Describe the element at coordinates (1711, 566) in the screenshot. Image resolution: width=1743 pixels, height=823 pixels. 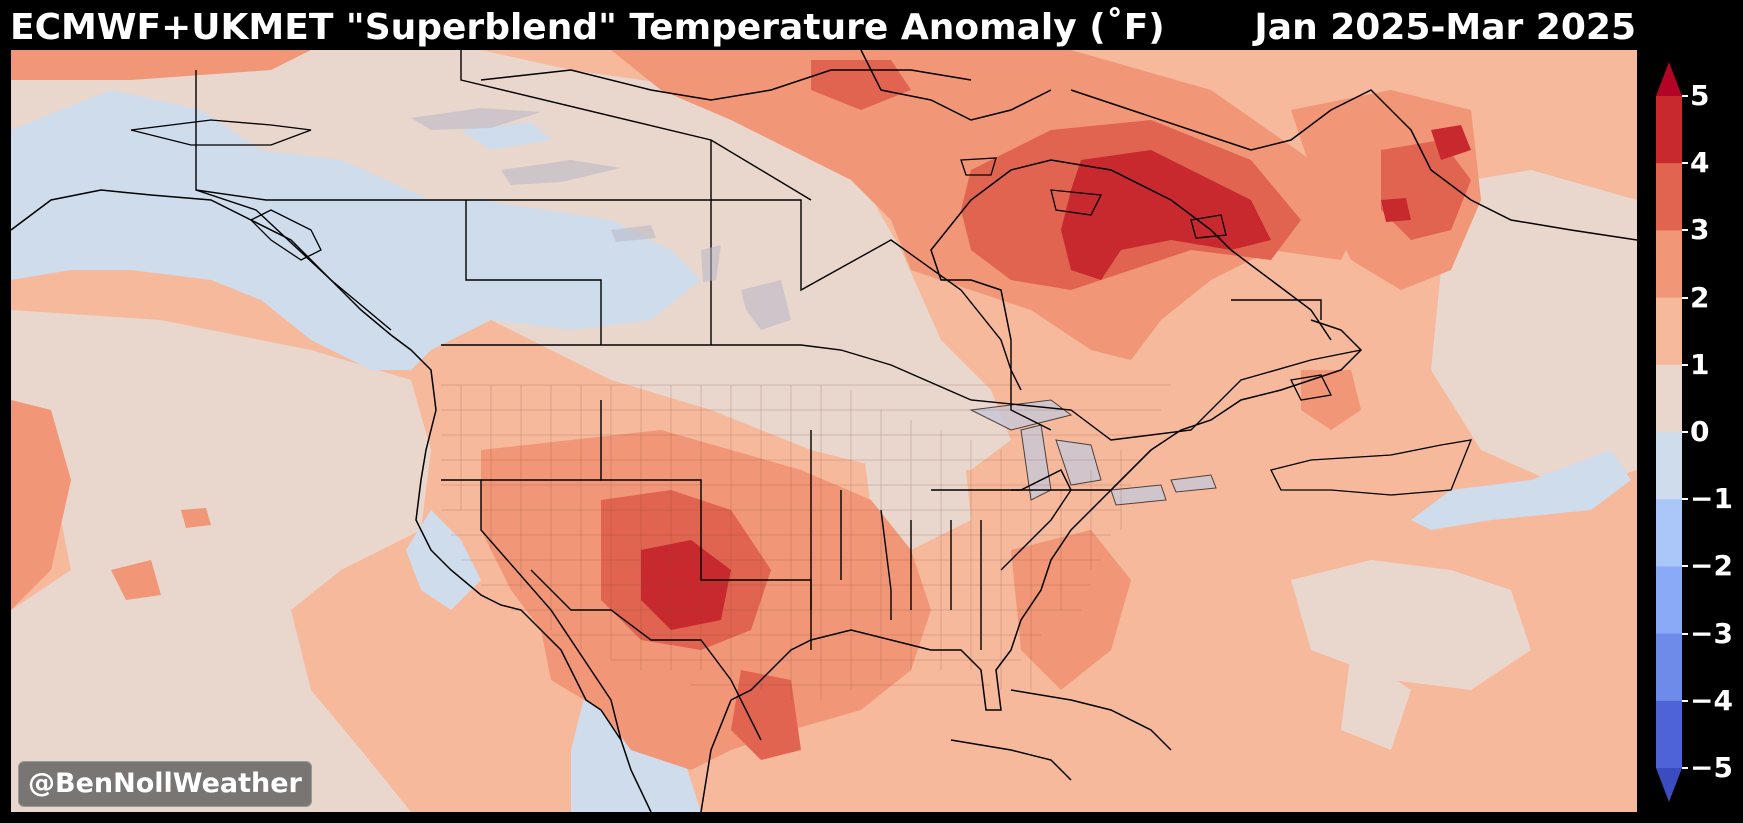
I see `colorbar-tick-label: −2` at that location.